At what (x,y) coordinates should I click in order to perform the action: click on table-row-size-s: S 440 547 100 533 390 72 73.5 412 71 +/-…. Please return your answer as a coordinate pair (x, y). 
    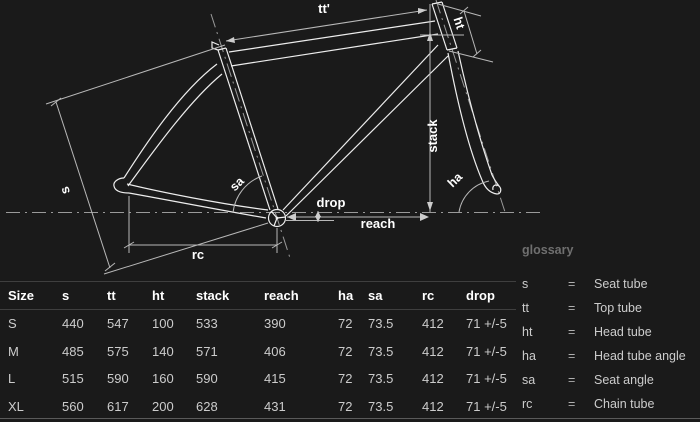
    Looking at the image, I should click on (258, 324).